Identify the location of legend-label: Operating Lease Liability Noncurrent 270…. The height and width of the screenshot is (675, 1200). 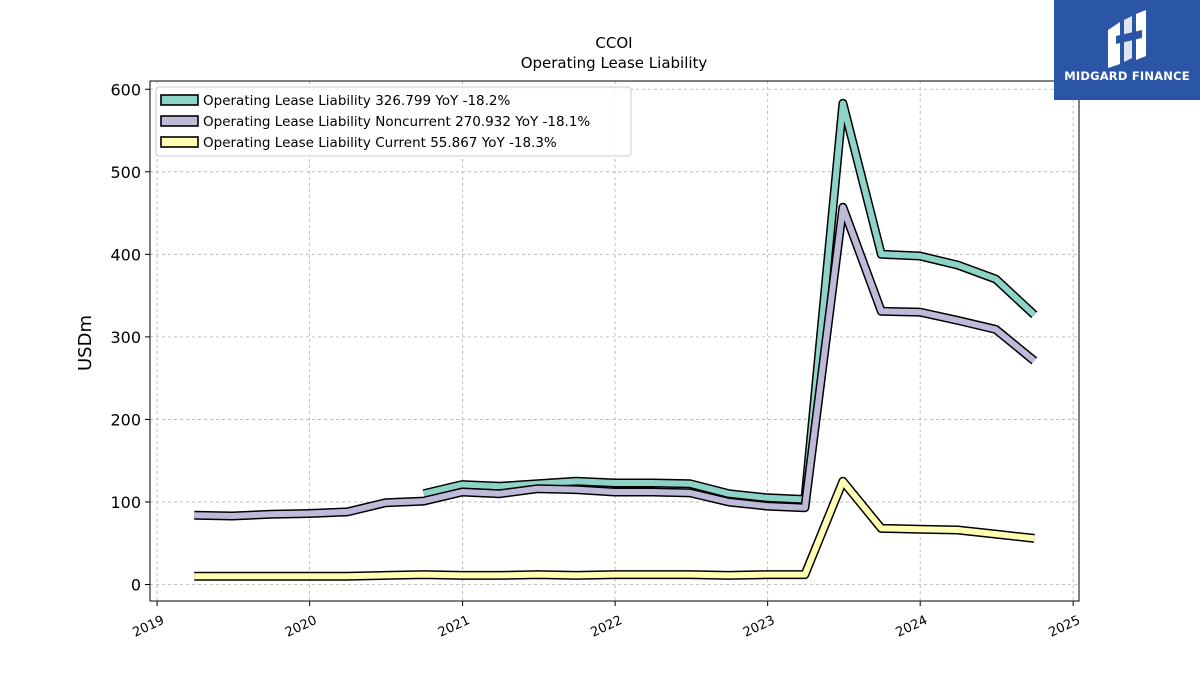
(396, 122).